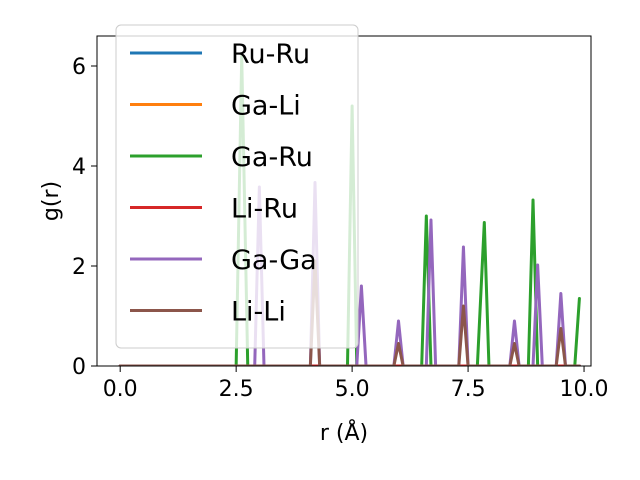 This screenshot has width=640, height=480. I want to click on y-axis-label: g(r), so click(51, 201).